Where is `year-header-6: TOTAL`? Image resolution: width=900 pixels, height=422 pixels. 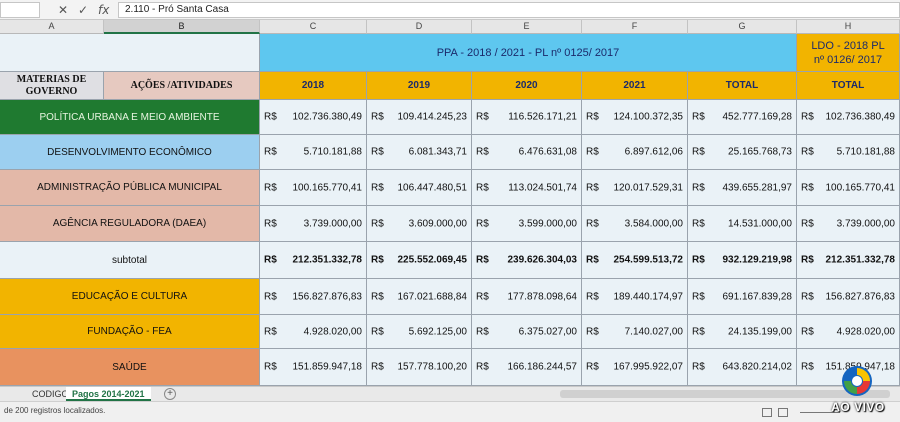 year-header-6: TOTAL is located at coordinates (848, 86).